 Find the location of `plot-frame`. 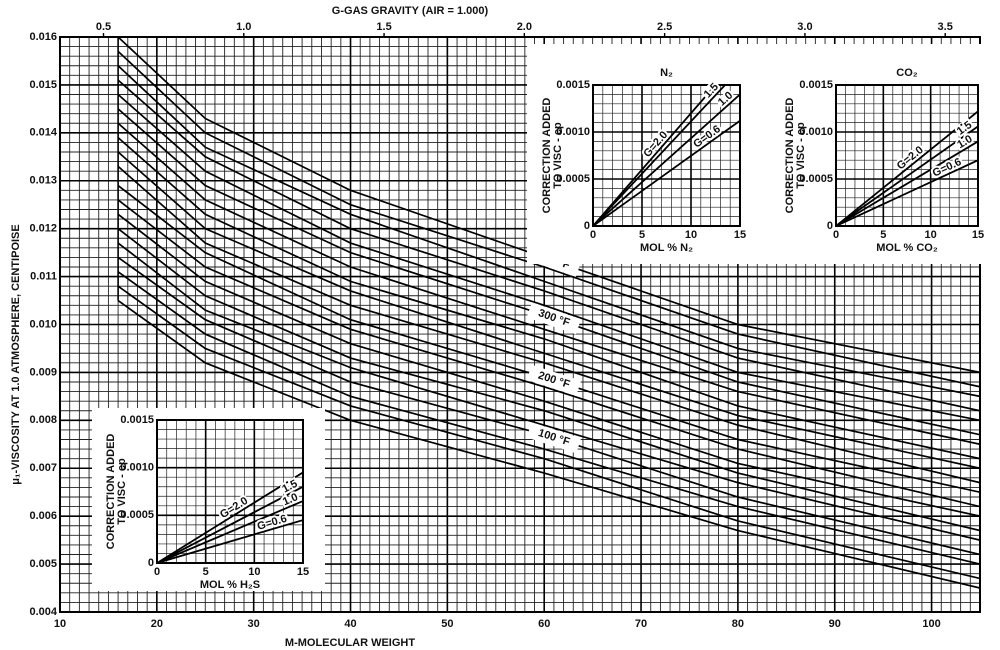

plot-frame is located at coordinates (666, 155).